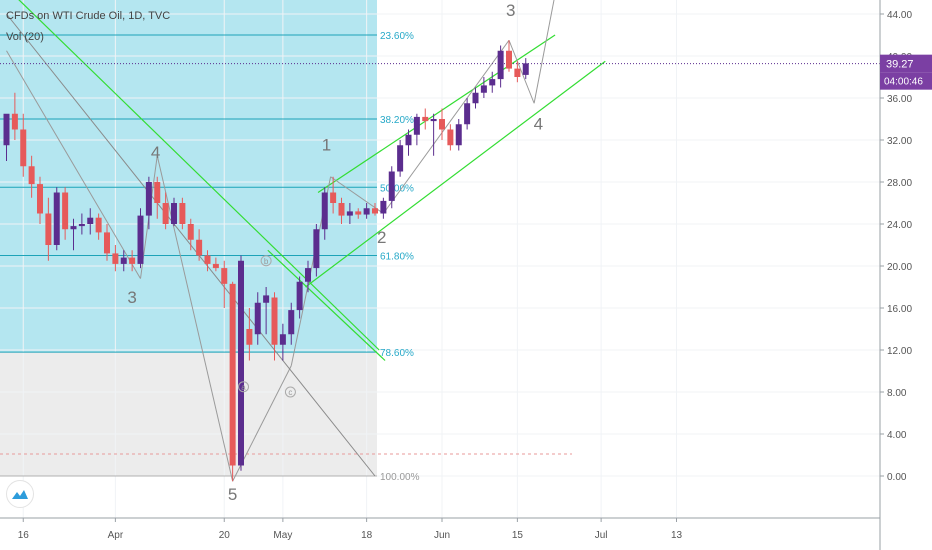  Describe the element at coordinates (897, 435) in the screenshot. I see `y-tick-label: 4.00` at that location.